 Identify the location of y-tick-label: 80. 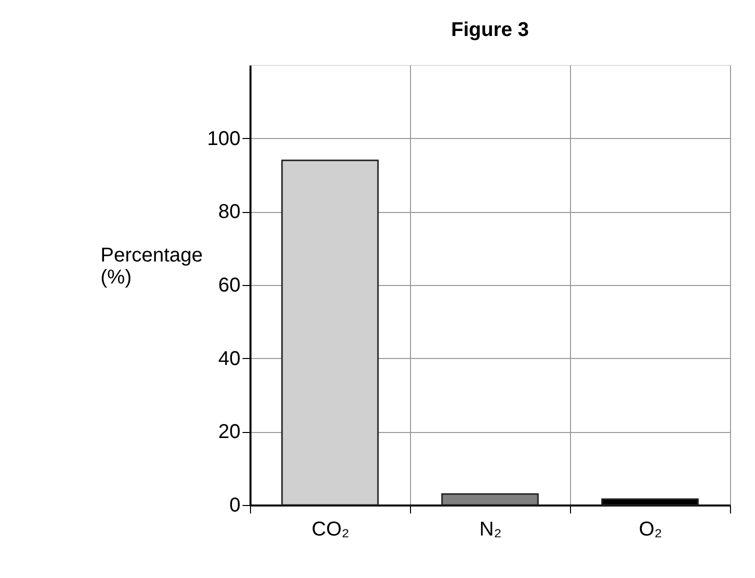
(229, 212).